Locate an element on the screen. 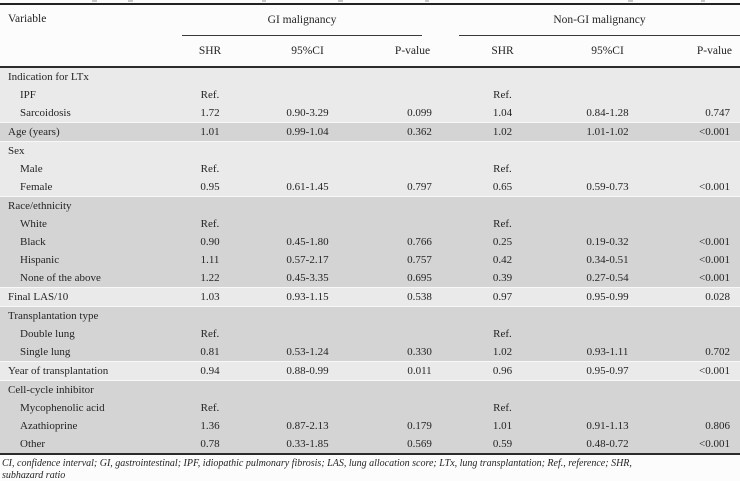 This screenshot has height=481, width=740. value-cell: 0.78 is located at coordinates (210, 444).